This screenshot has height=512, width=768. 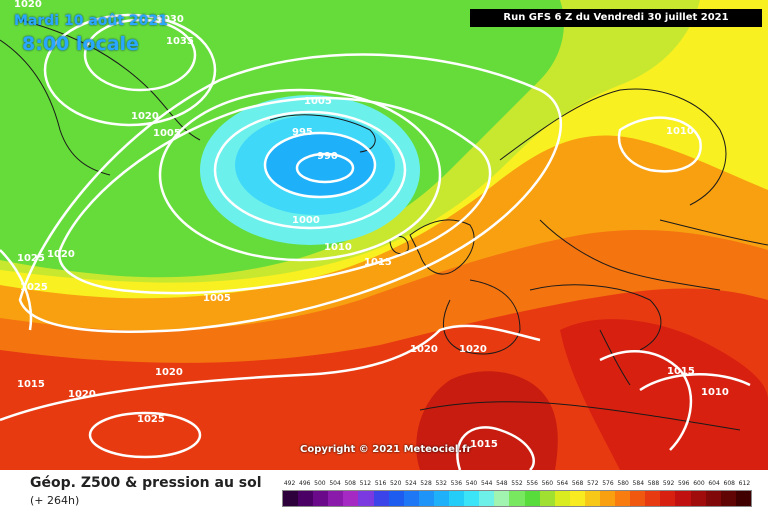 I want to click on z500-band-dark-red-east, so click(x=664, y=394).